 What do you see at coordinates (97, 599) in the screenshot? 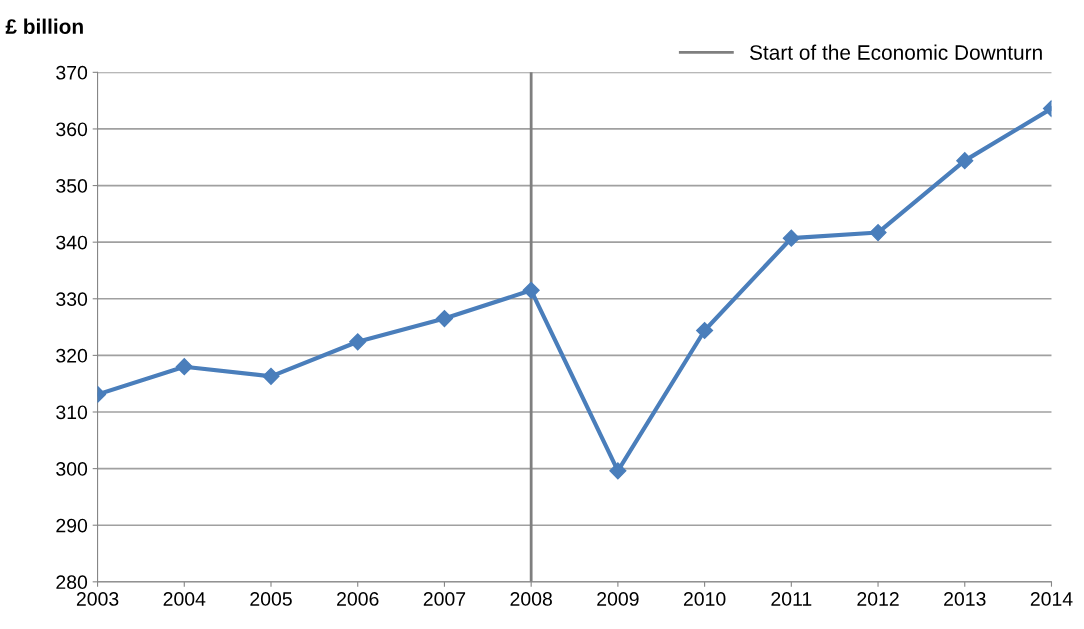
I see `x-tick-label: 2003` at bounding box center [97, 599].